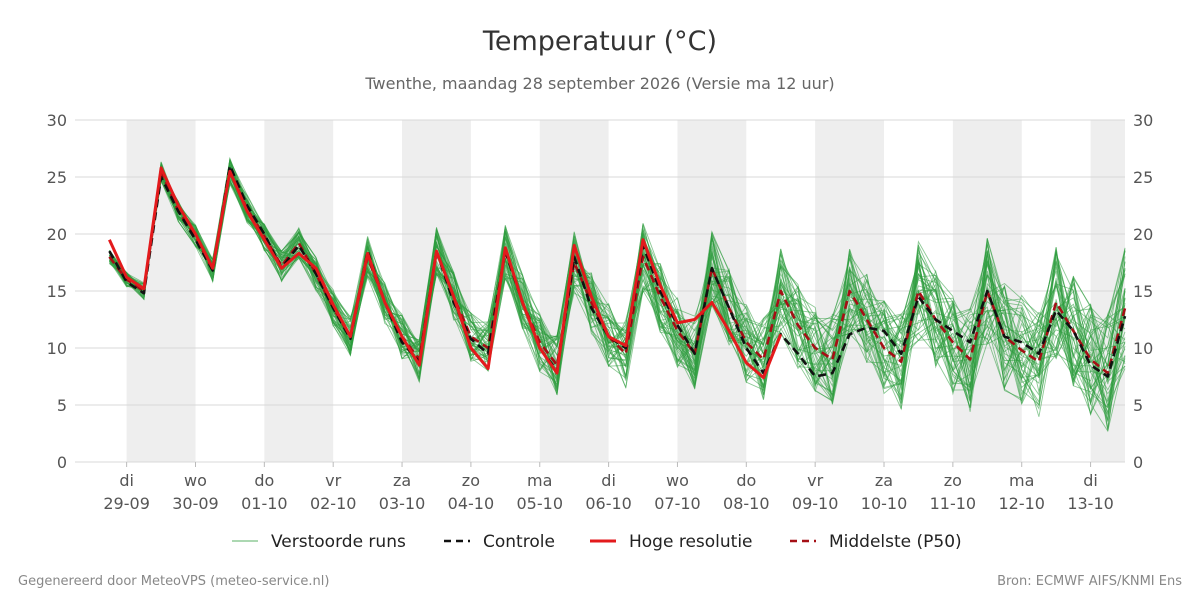 The height and width of the screenshot is (600, 1200). I want to click on y-tick-label-right: 25, so click(1143, 177).